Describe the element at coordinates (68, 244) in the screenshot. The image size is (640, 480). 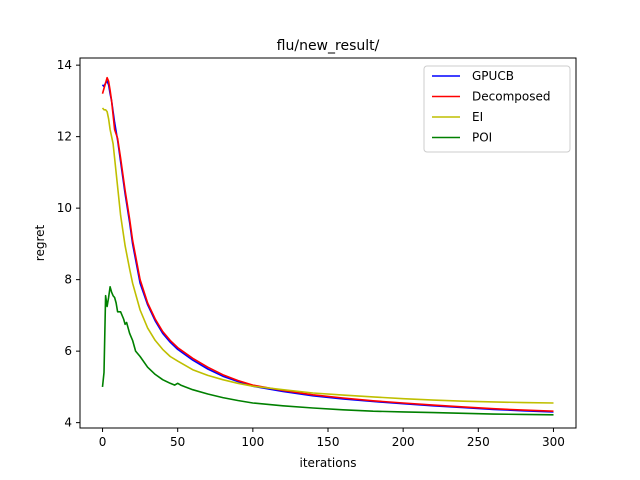
I see `y-axis: 4 6 8 10 12 14` at that location.